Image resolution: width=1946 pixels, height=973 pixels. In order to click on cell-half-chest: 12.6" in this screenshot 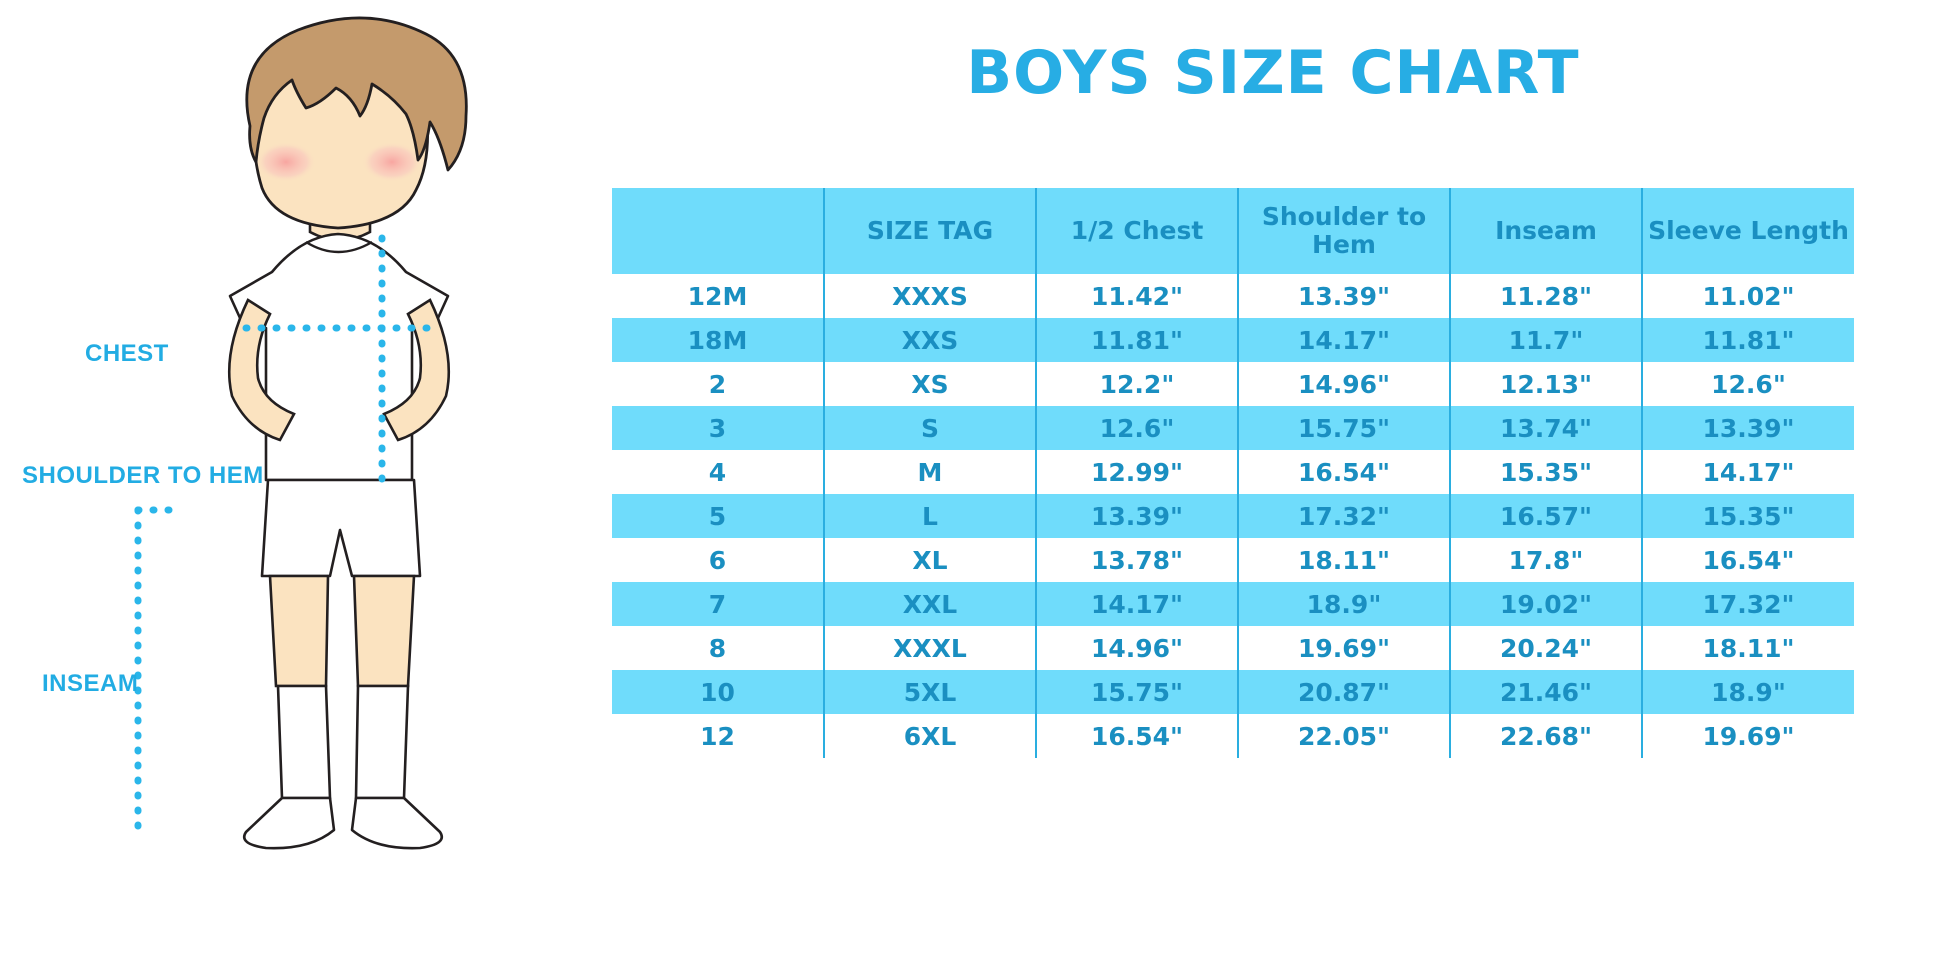, I will do `click(1136, 428)`.